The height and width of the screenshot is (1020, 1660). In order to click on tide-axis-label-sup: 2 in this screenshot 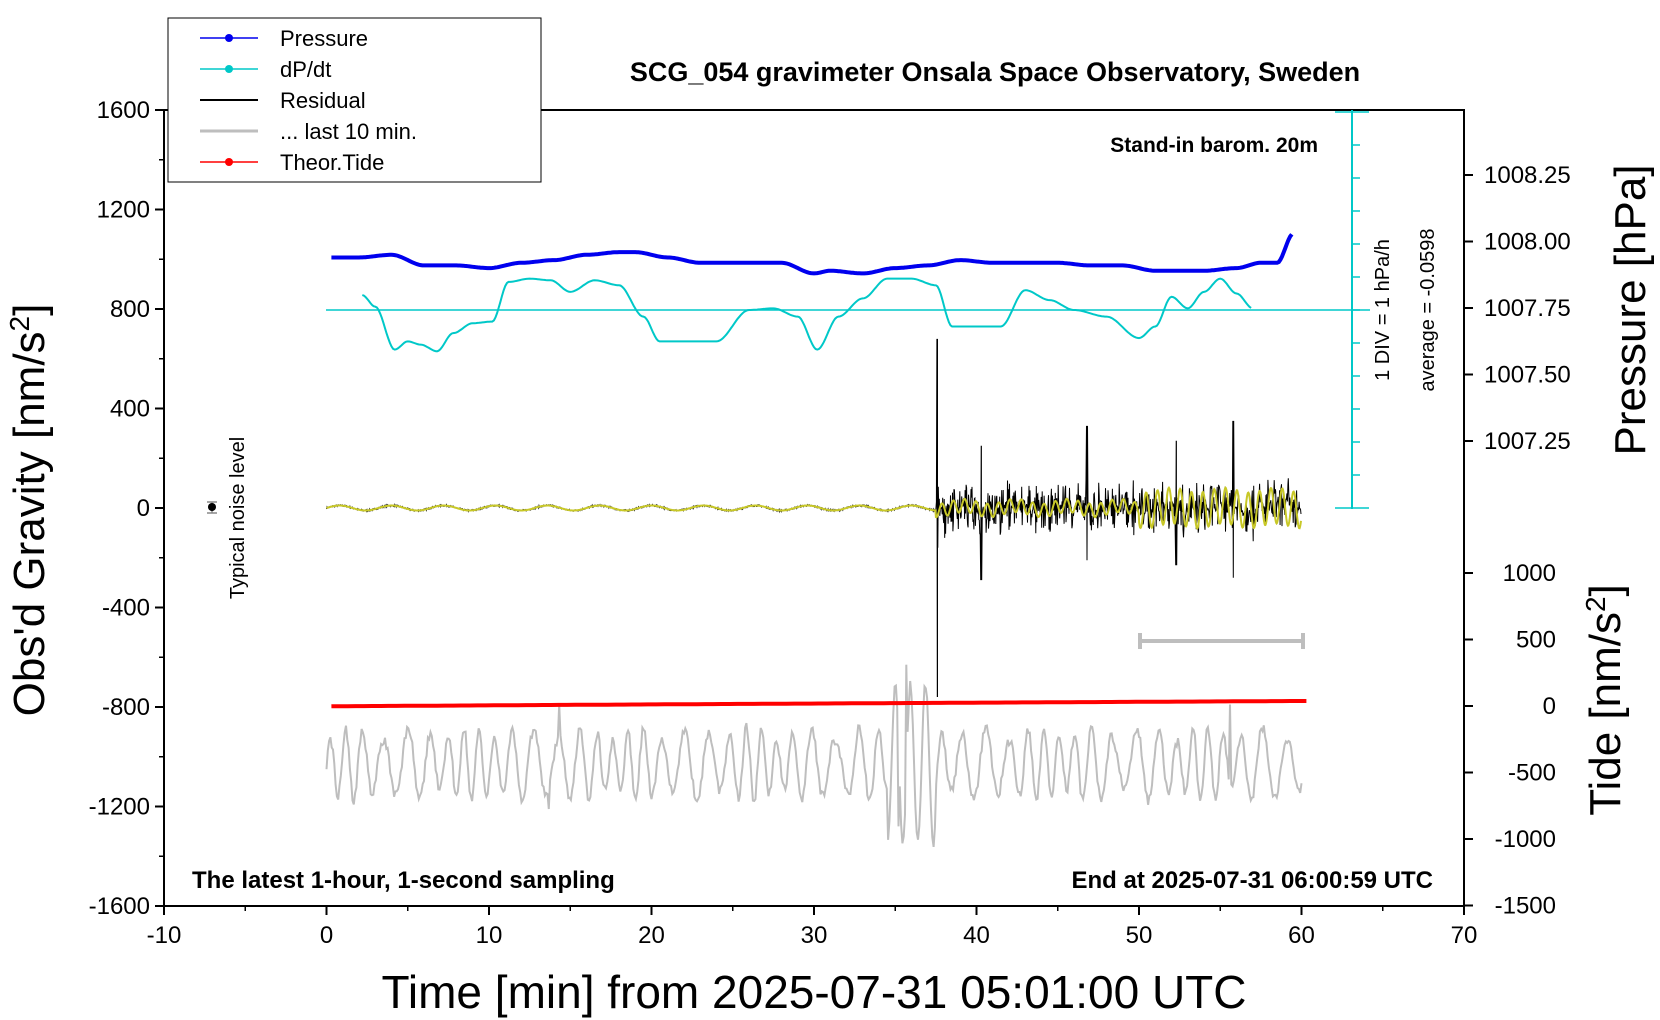, I will do `click(1595, 604)`.